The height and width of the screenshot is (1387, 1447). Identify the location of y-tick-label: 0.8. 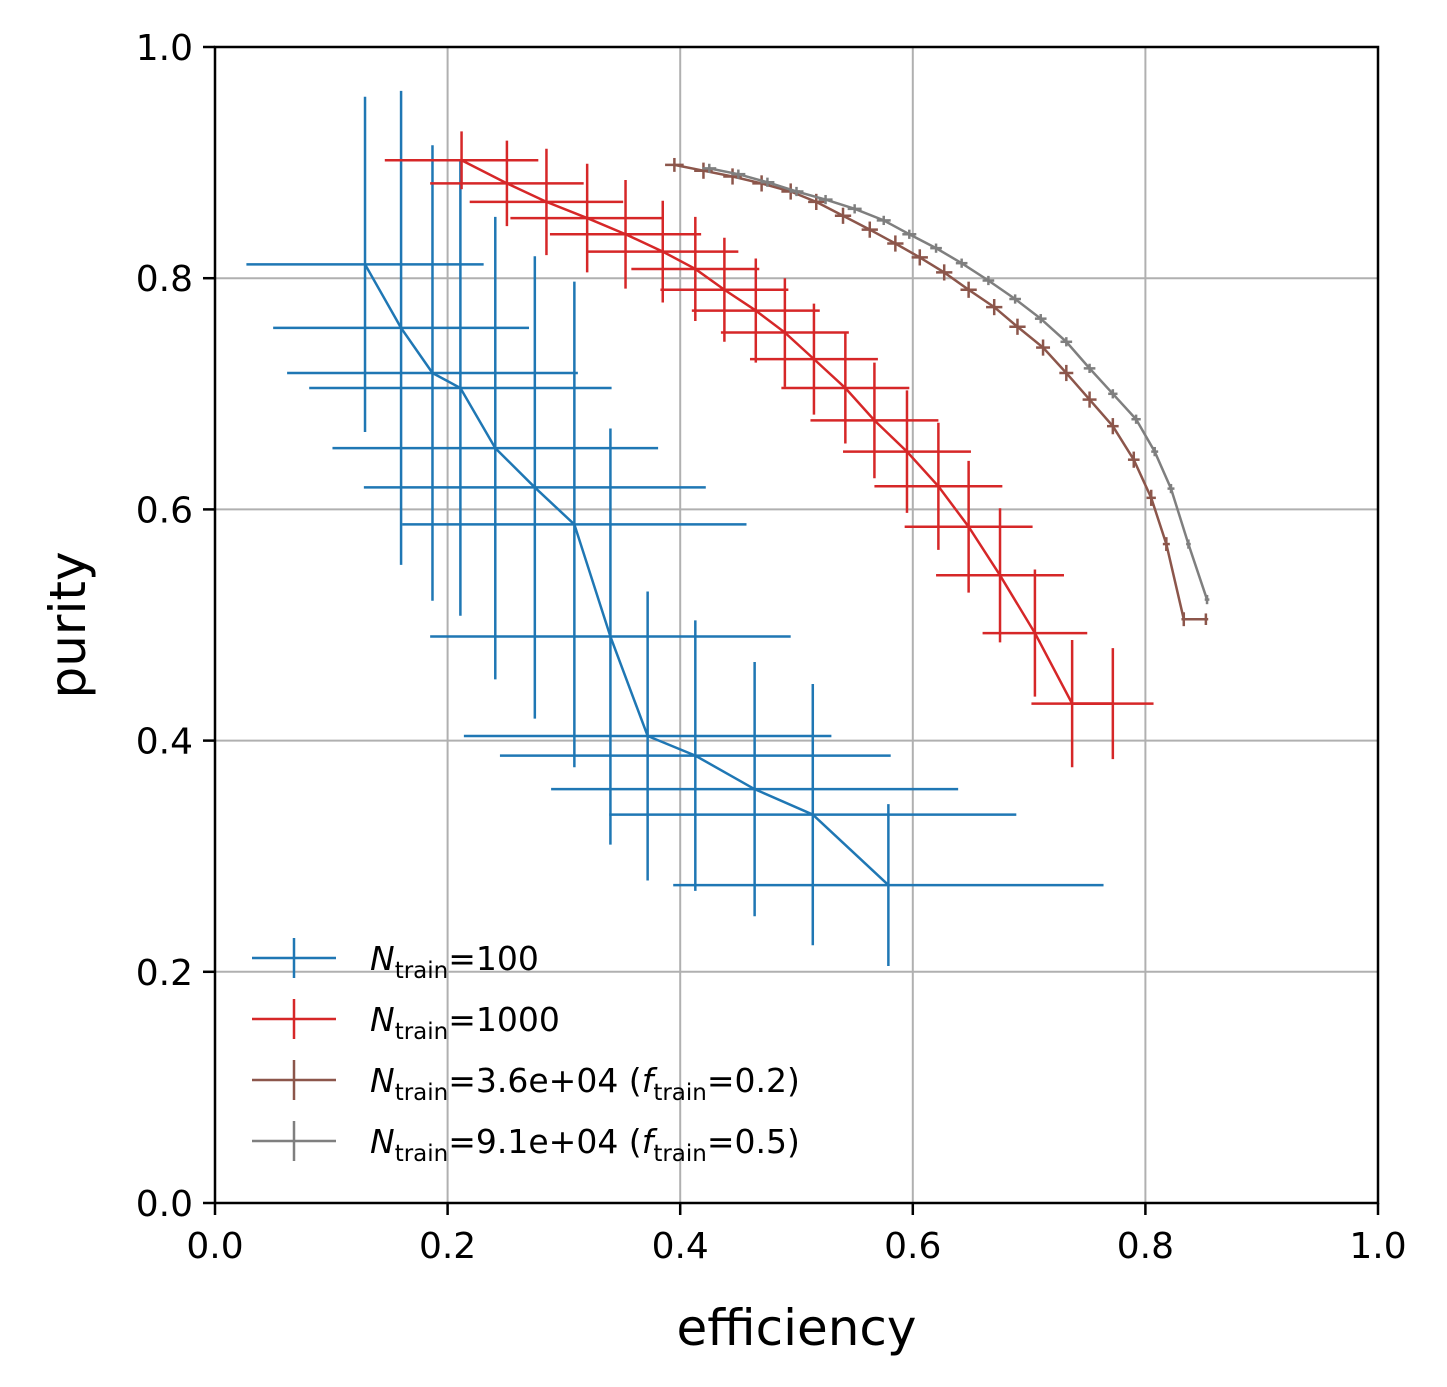
(164, 279).